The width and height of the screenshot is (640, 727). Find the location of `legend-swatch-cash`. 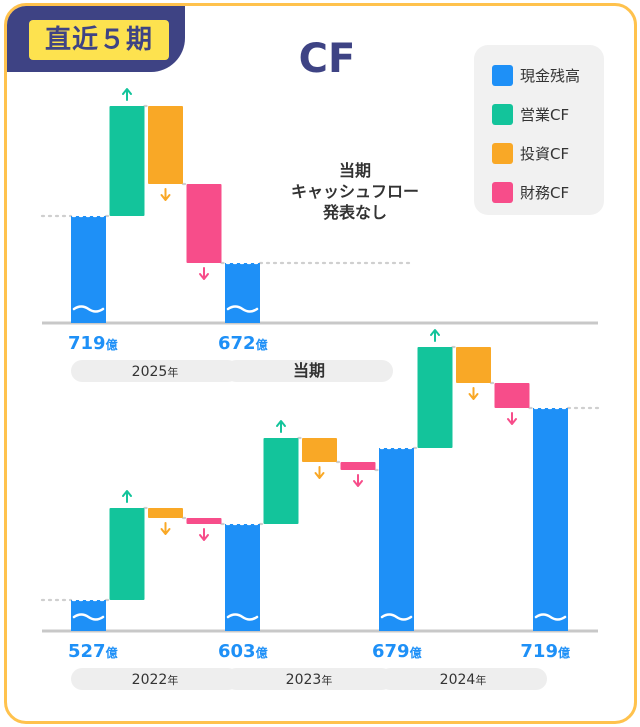

legend-swatch-cash is located at coordinates (502, 75).